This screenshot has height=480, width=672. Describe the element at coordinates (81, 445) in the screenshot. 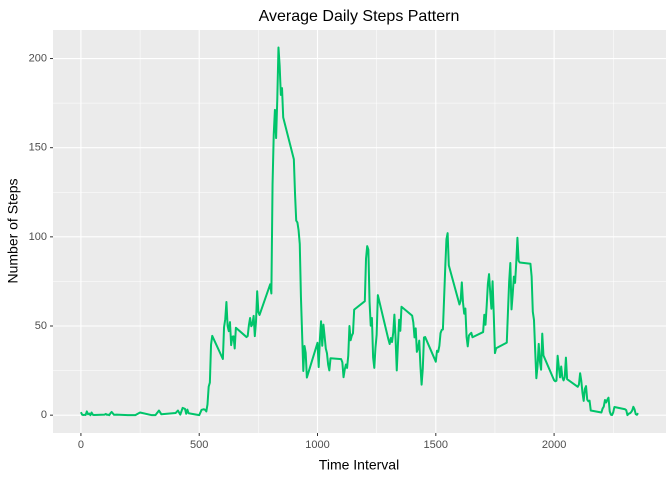

I see `x-tick-label: 0` at that location.